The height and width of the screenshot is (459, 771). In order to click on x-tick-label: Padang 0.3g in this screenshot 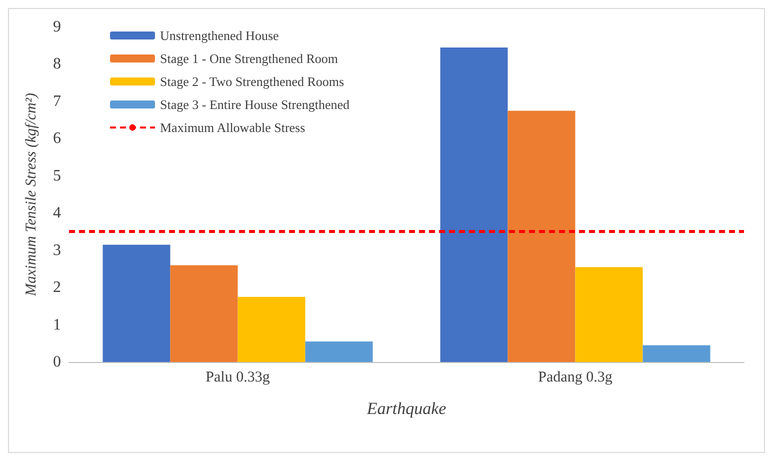, I will do `click(575, 378)`.